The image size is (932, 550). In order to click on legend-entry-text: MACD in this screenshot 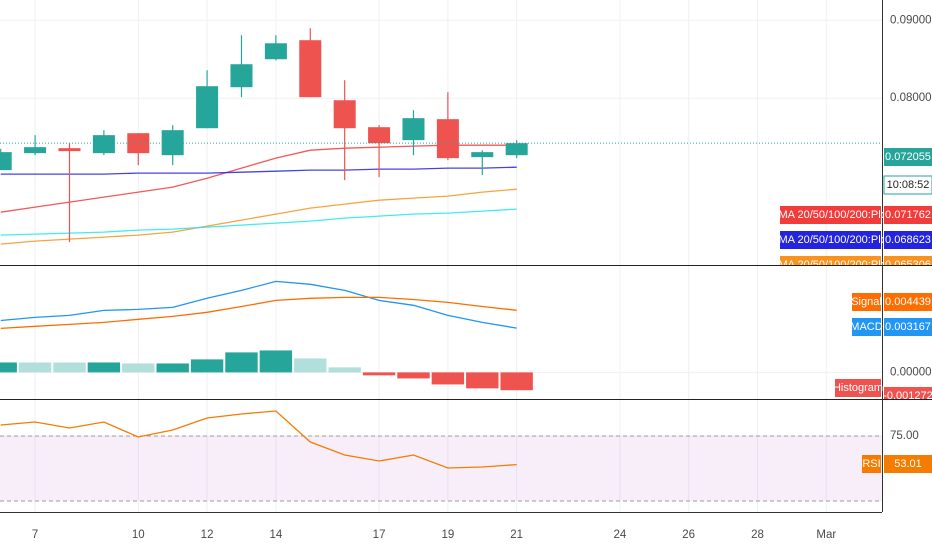, I will do `click(866, 327)`.